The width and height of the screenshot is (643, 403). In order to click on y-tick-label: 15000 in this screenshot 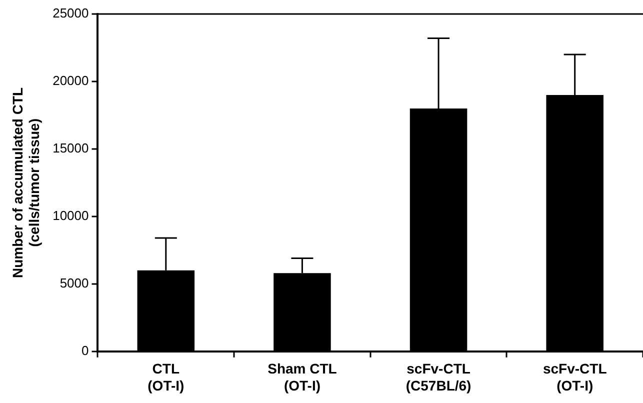, I will do `click(70, 148)`.